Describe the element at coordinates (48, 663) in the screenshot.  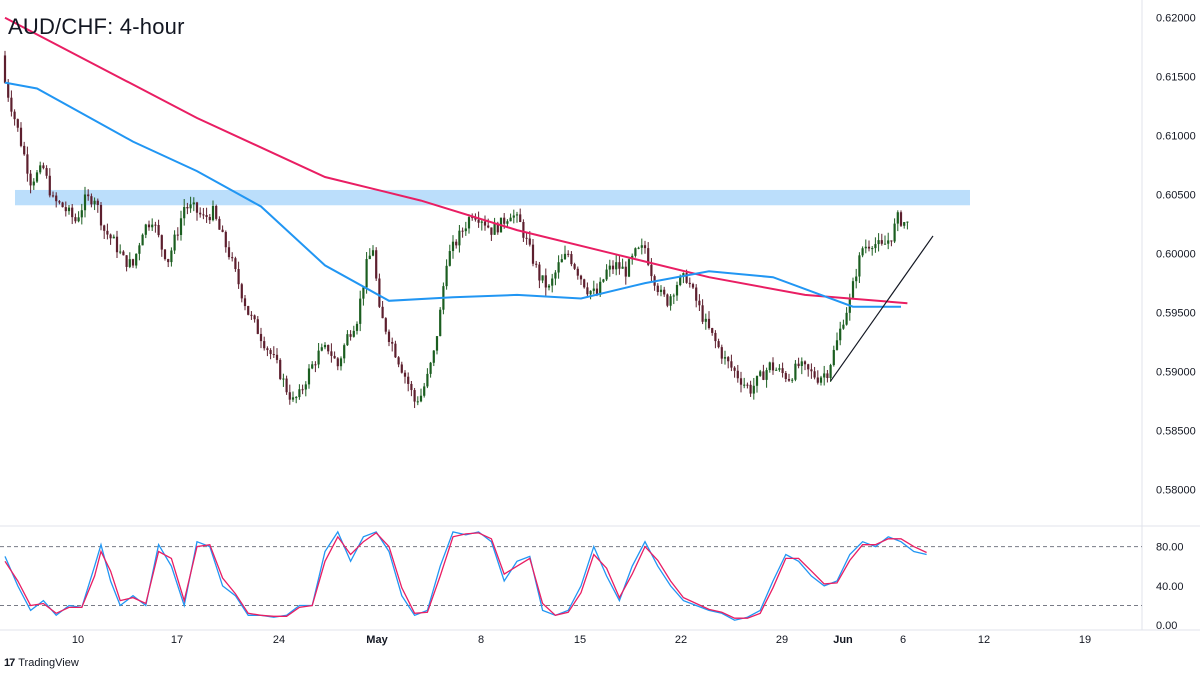
I see `brand-label: TradingView` at that location.